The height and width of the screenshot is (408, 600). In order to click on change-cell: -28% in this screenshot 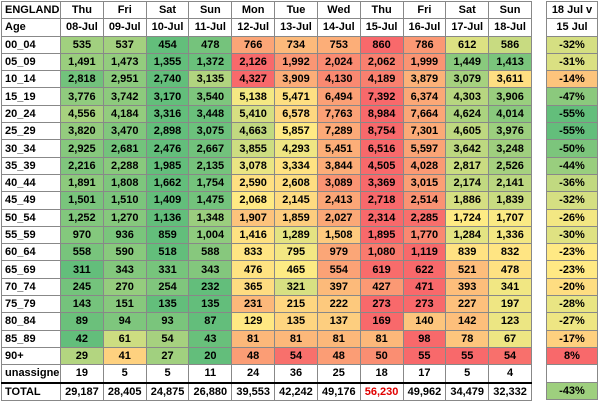, I will do `click(572, 304)`.